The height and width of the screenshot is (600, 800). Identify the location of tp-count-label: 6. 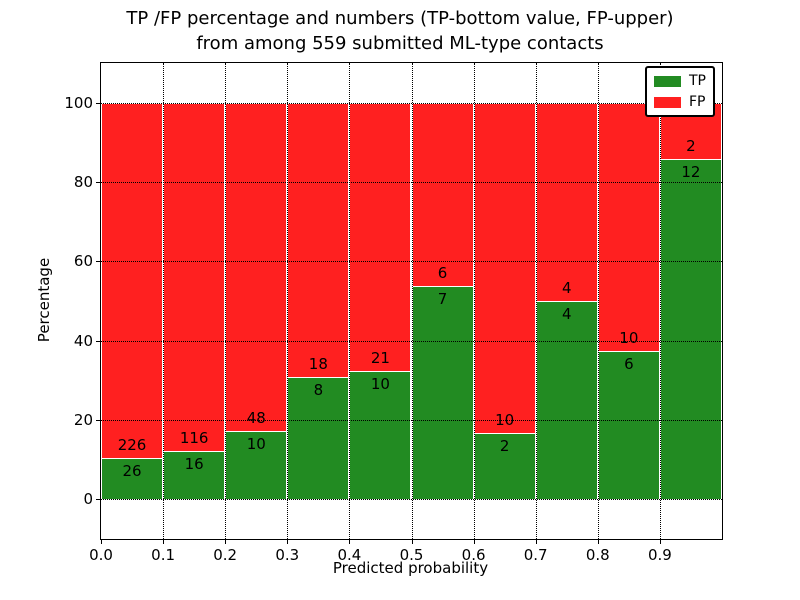
(629, 363).